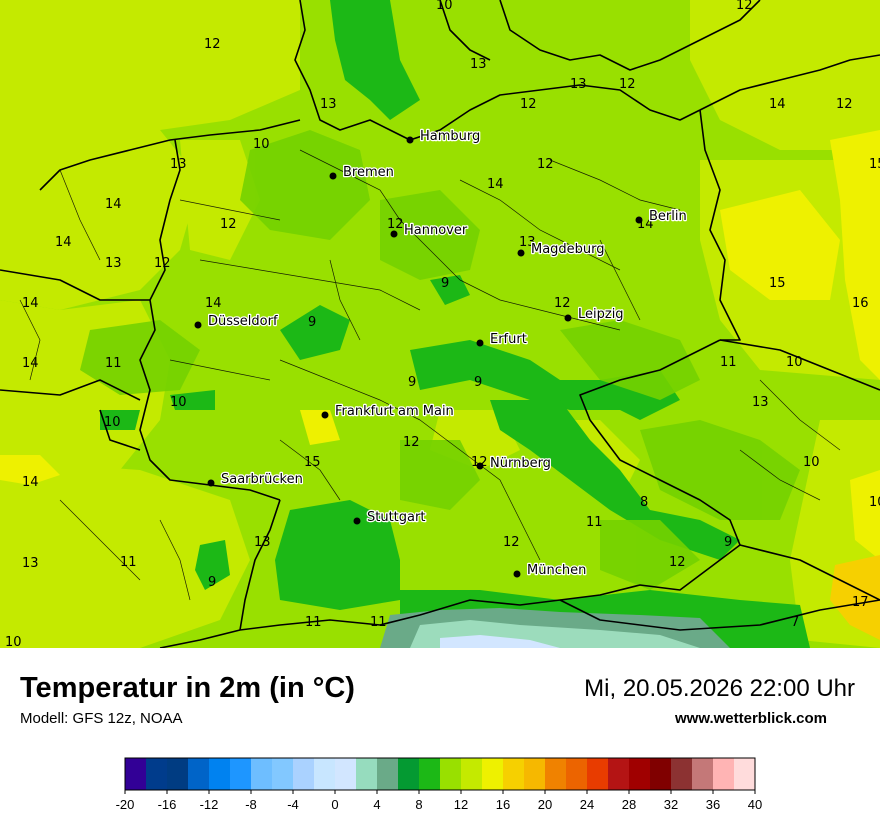  I want to click on value-label: 17, so click(860, 602).